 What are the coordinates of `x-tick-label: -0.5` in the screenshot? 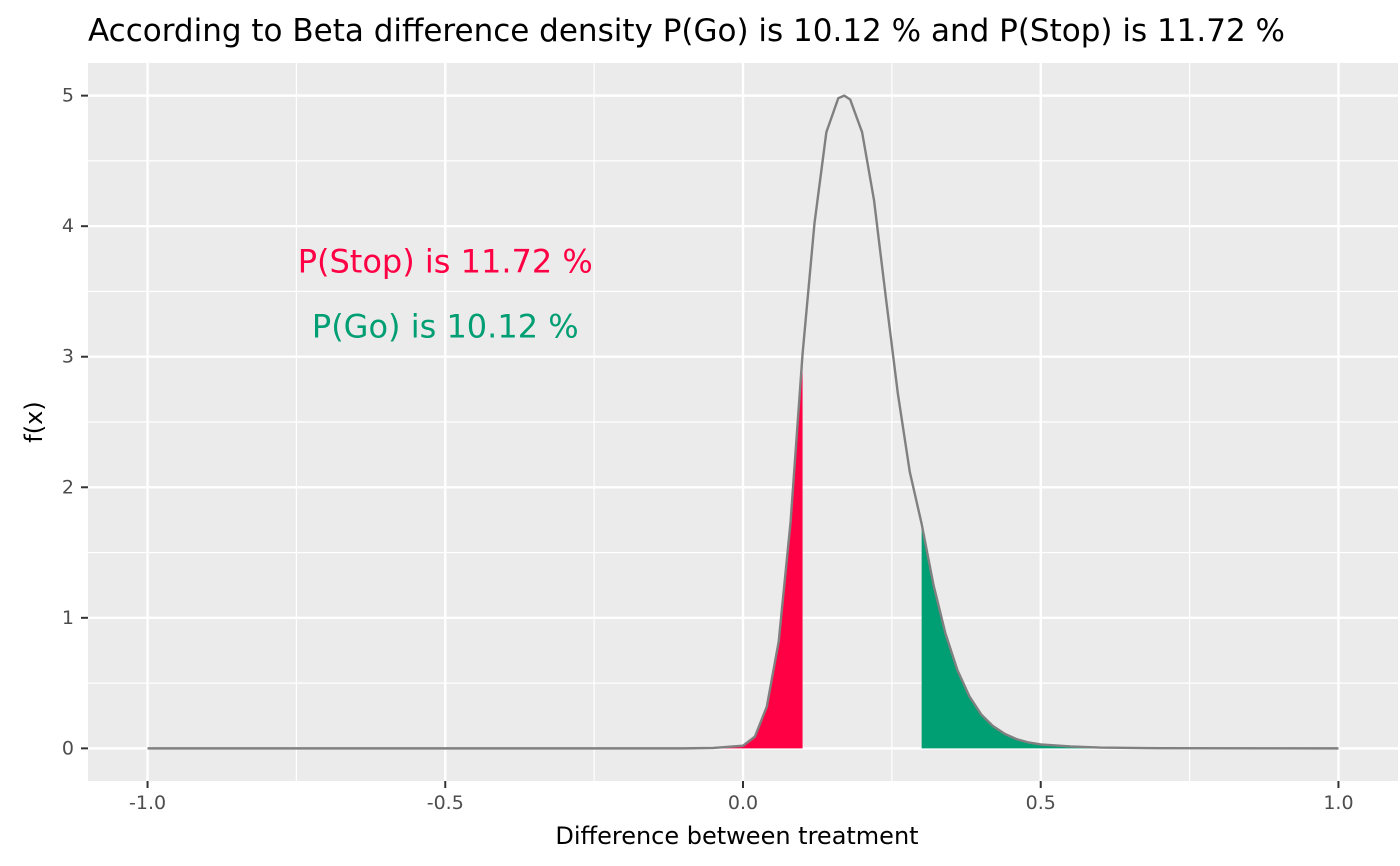 It's located at (445, 803).